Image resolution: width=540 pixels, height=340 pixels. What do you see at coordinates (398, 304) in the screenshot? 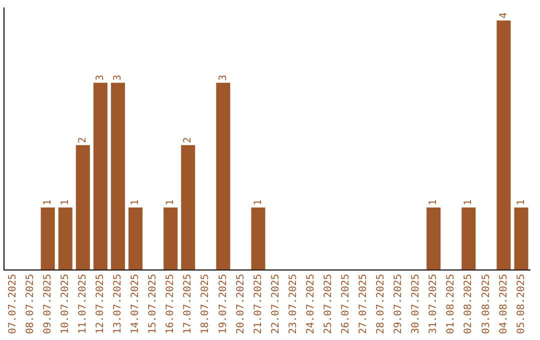
I see `x-tick-label: 29.07.2025` at bounding box center [398, 304].